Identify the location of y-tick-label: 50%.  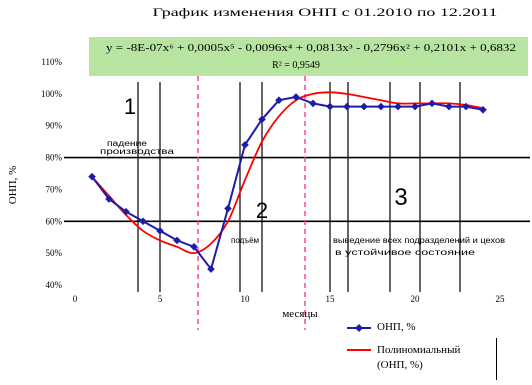
(54, 253).